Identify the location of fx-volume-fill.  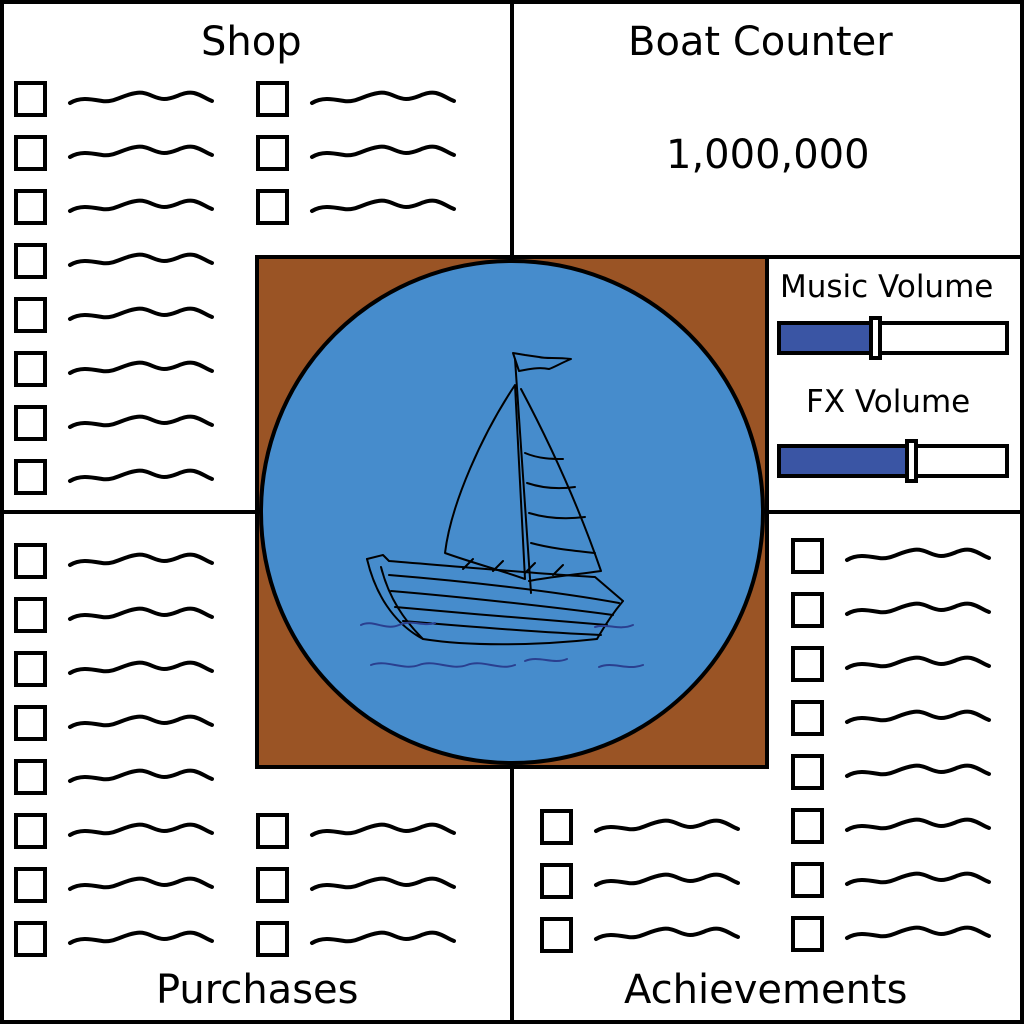
(846, 461).